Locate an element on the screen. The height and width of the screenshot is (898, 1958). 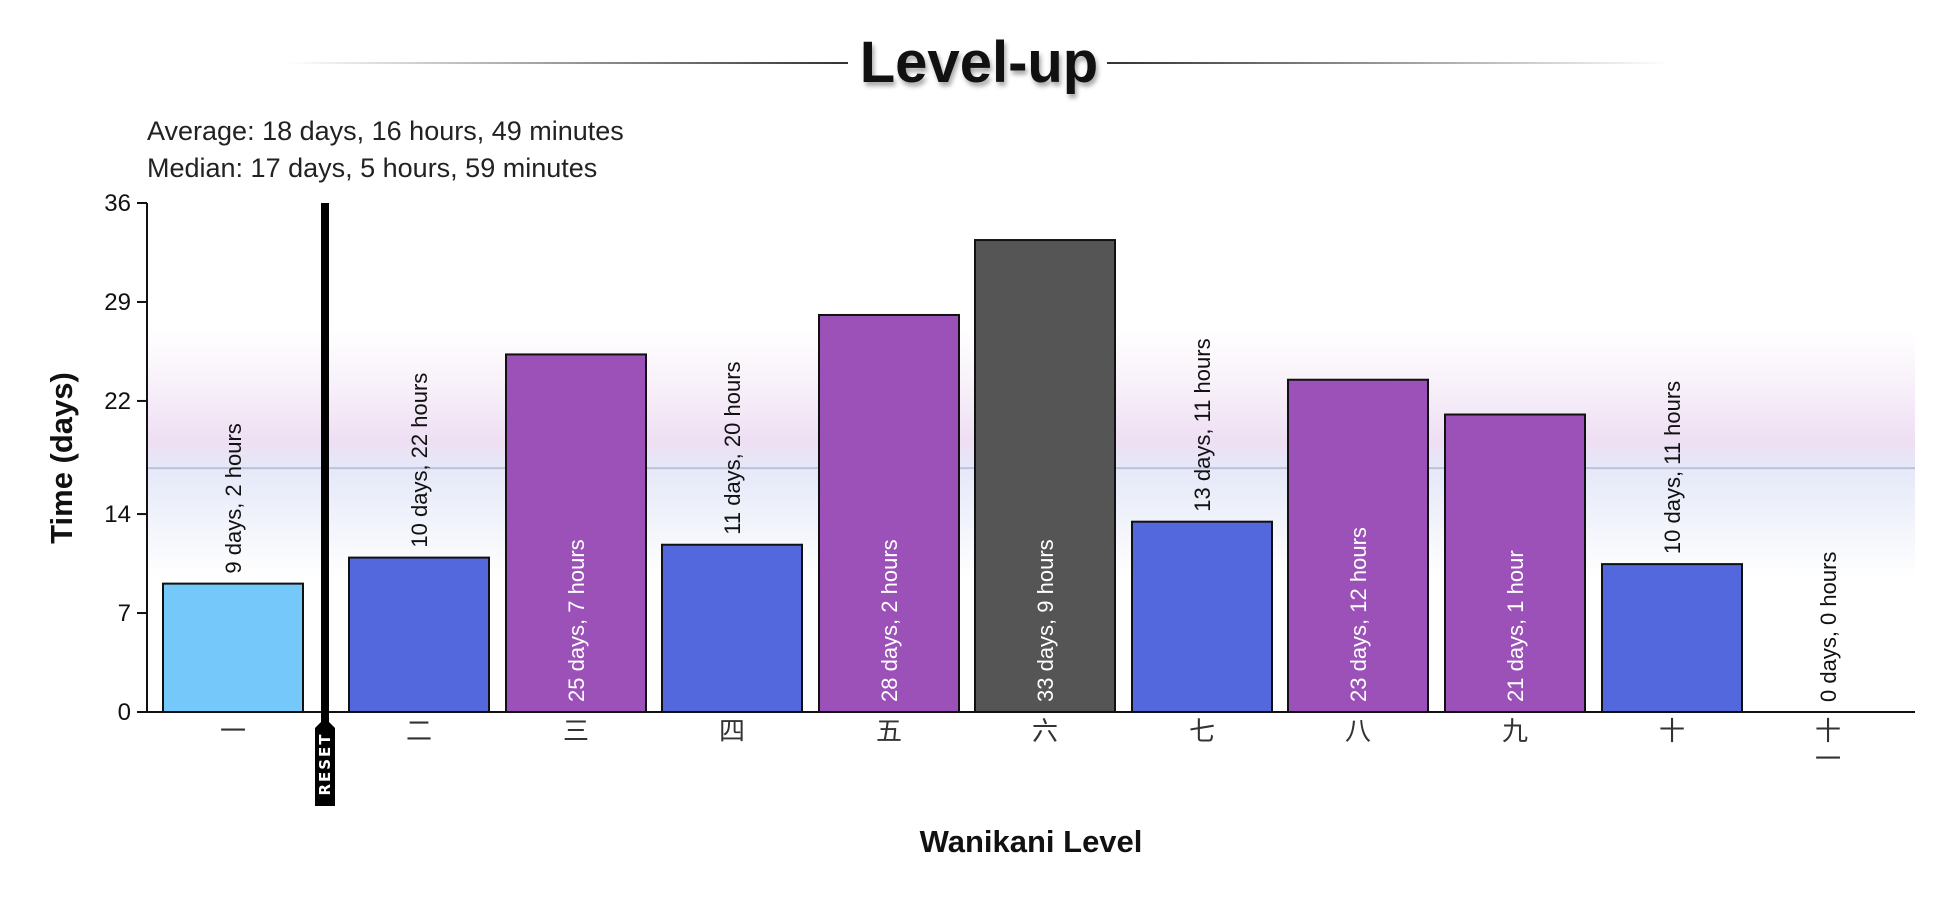
y-tick-label: 29 is located at coordinates (117, 302).